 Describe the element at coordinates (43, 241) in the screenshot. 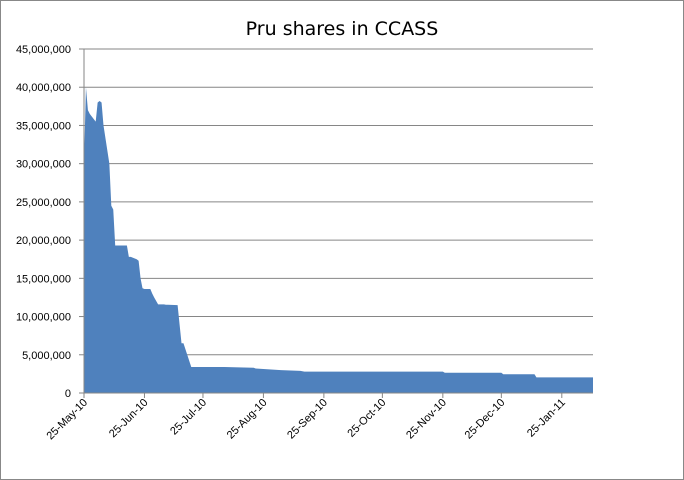

I see `y-tick-label: 20,000,000` at that location.